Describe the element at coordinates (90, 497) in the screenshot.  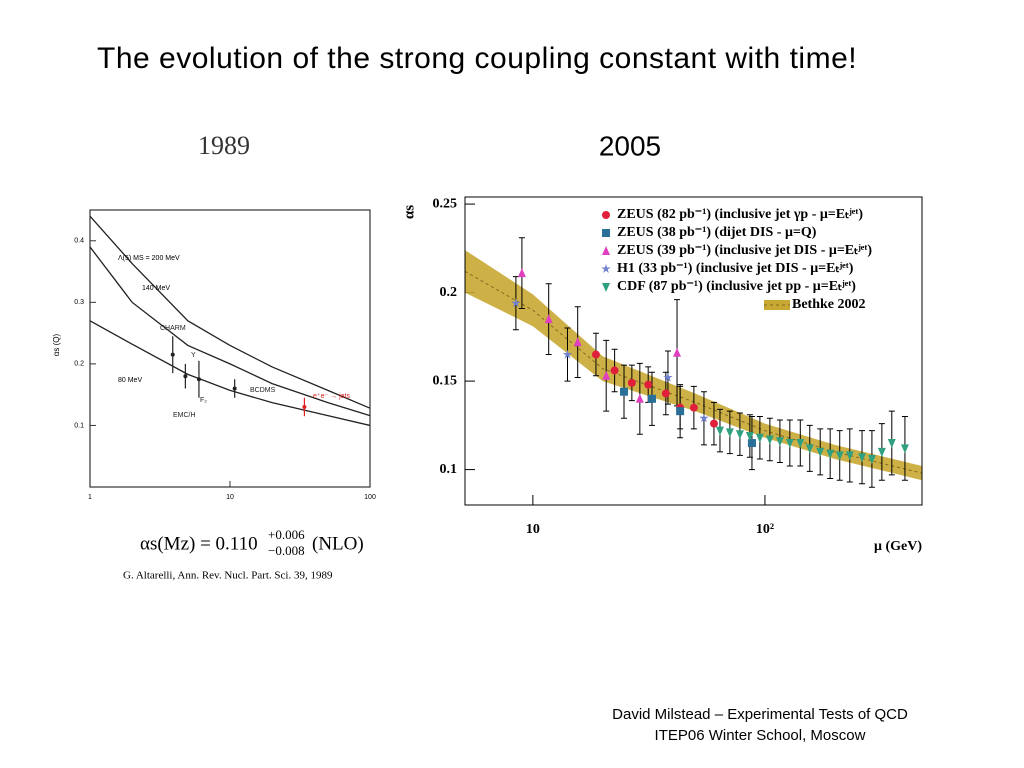
I see `x-tick-label: 1` at that location.